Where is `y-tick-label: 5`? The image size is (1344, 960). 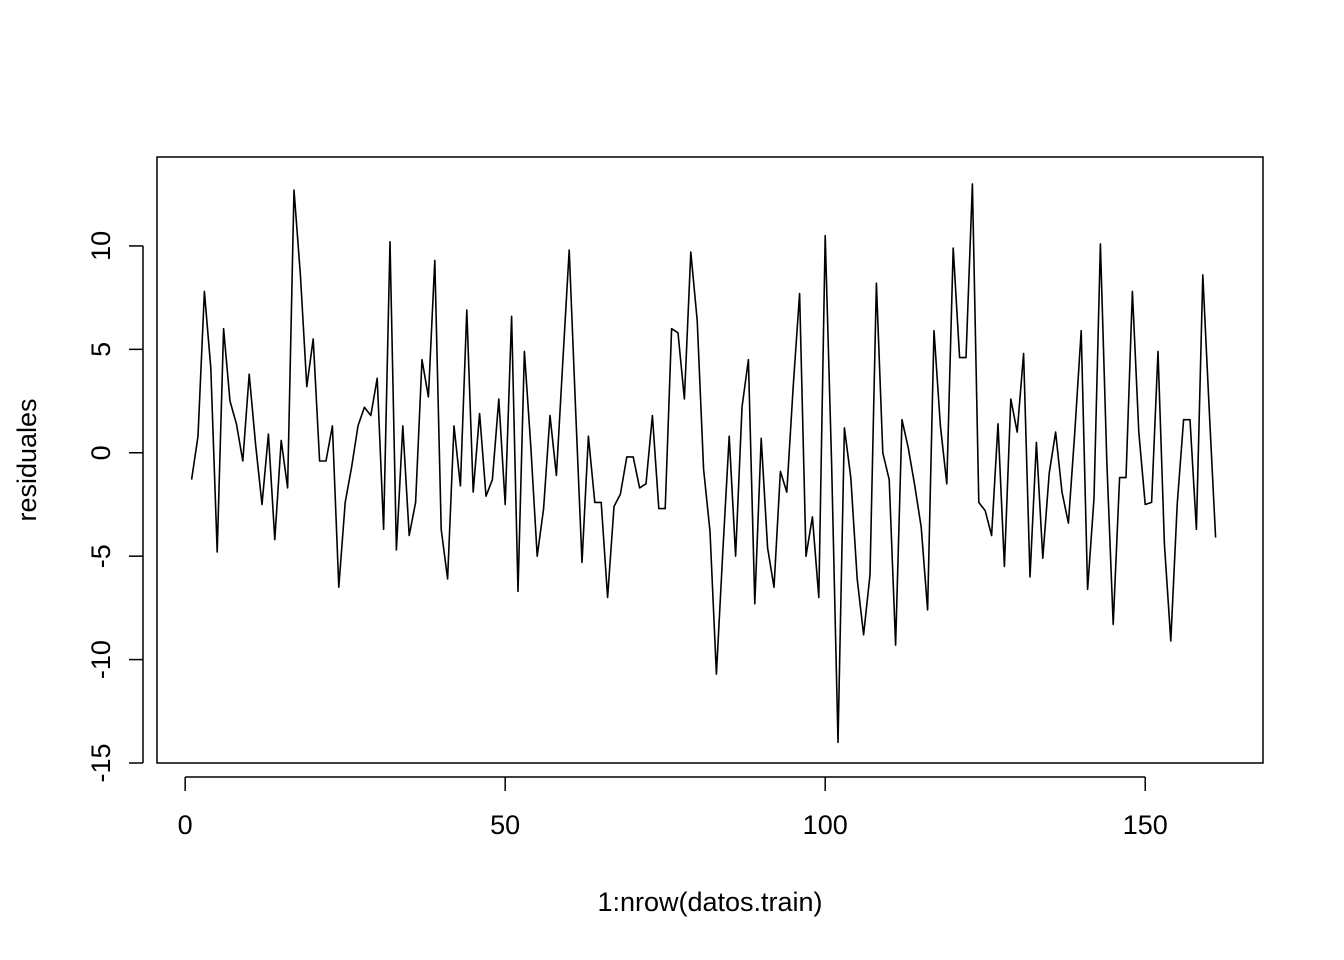 y-tick-label: 5 is located at coordinates (101, 349).